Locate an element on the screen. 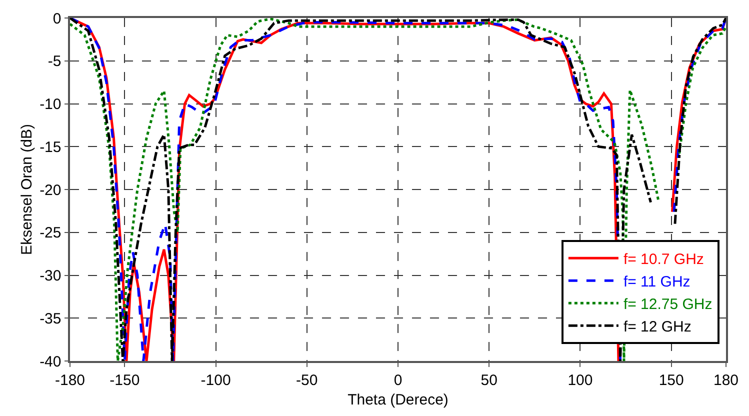  x-axis-title: Theta (Derece) is located at coordinates (398, 399).